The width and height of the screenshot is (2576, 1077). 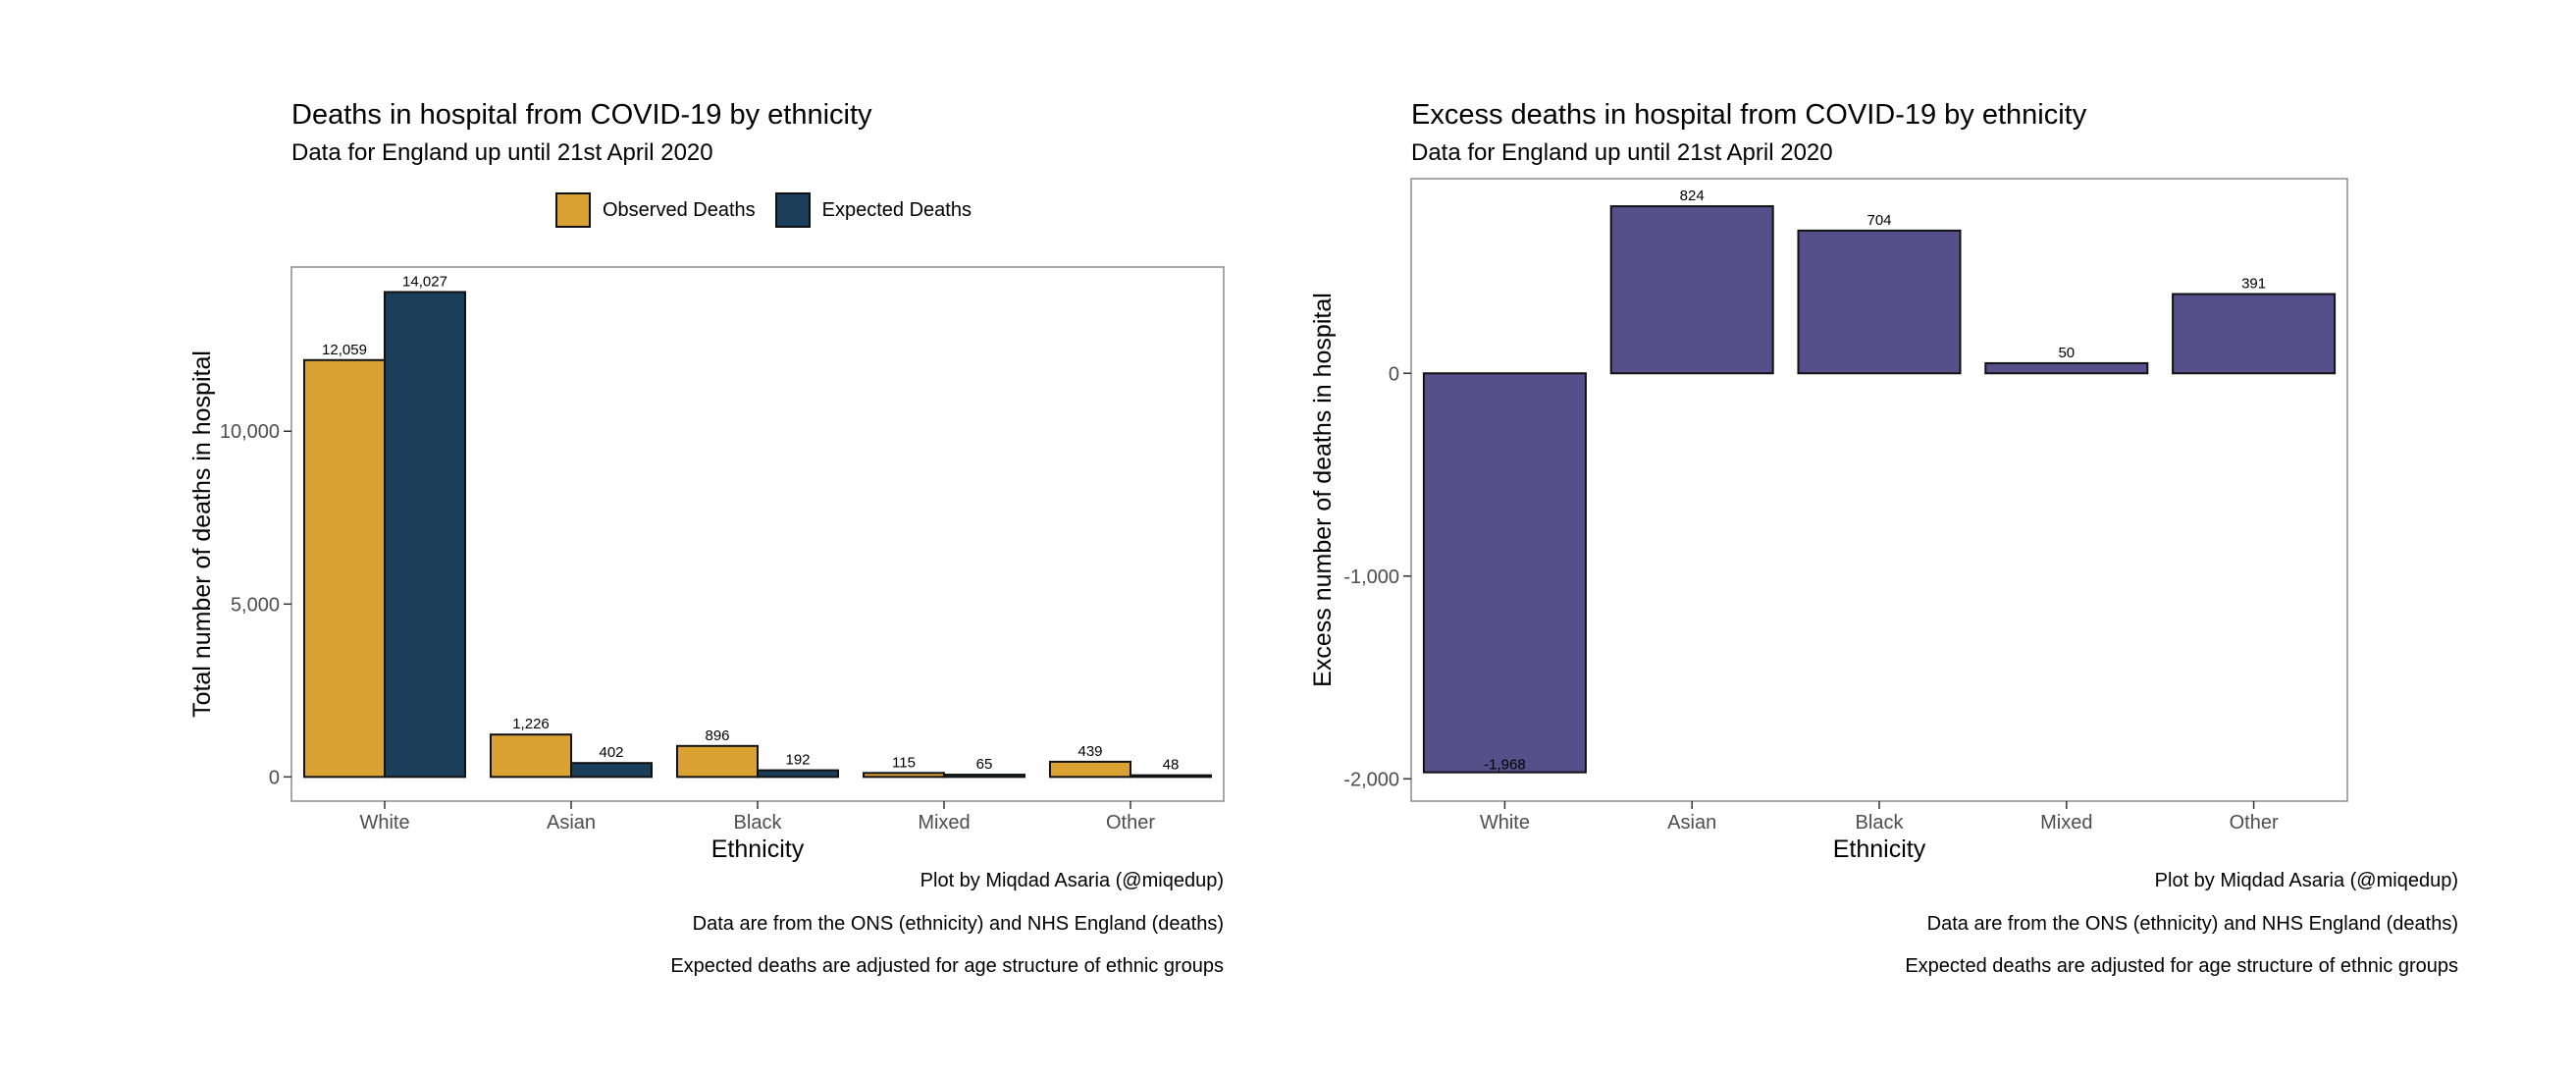 What do you see at coordinates (797, 761) in the screenshot?
I see `data-label: 192` at bounding box center [797, 761].